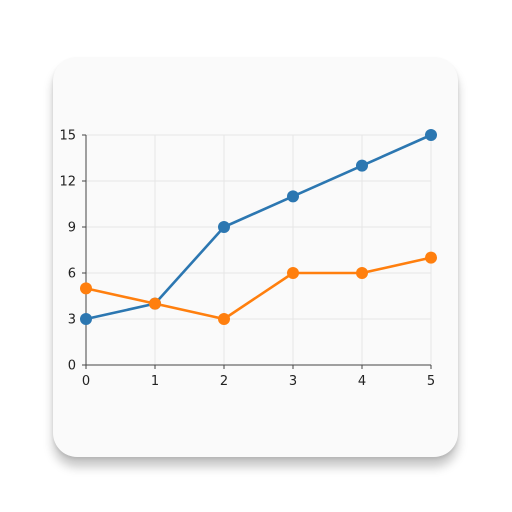 This screenshot has width=512, height=512. Describe the element at coordinates (72, 274) in the screenshot. I see `y-tick-label: 6` at that location.